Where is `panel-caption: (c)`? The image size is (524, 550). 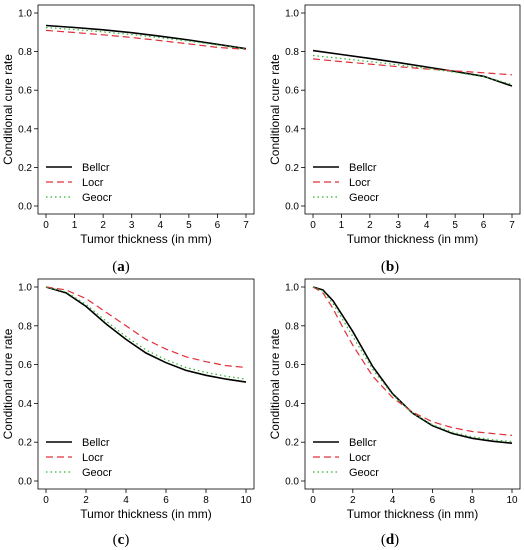
panel-caption: (c) is located at coordinates (121, 540).